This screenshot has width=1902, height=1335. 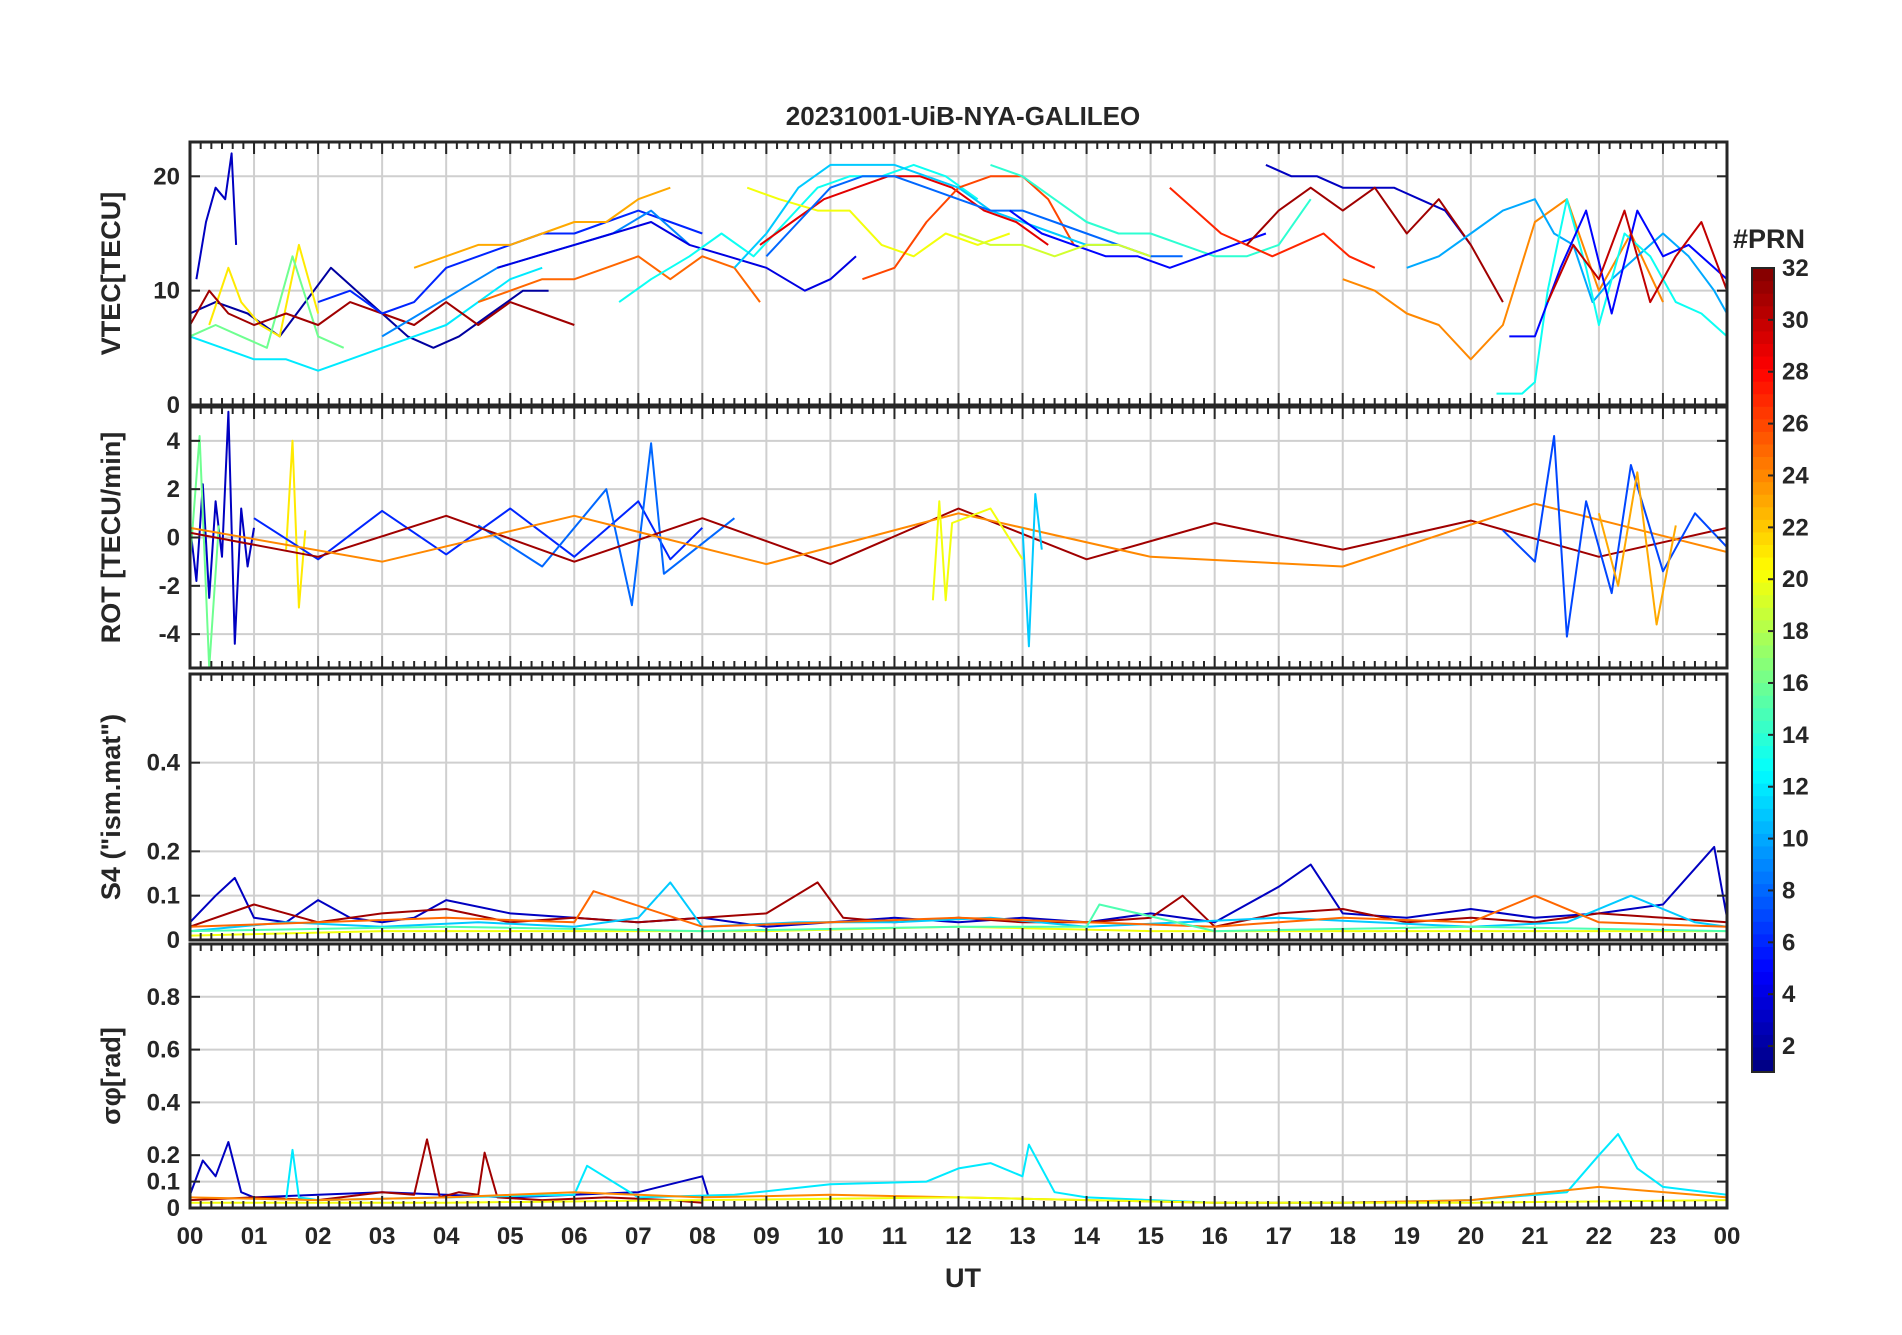 I want to click on x-tick-label: 06, so click(x=574, y=1236).